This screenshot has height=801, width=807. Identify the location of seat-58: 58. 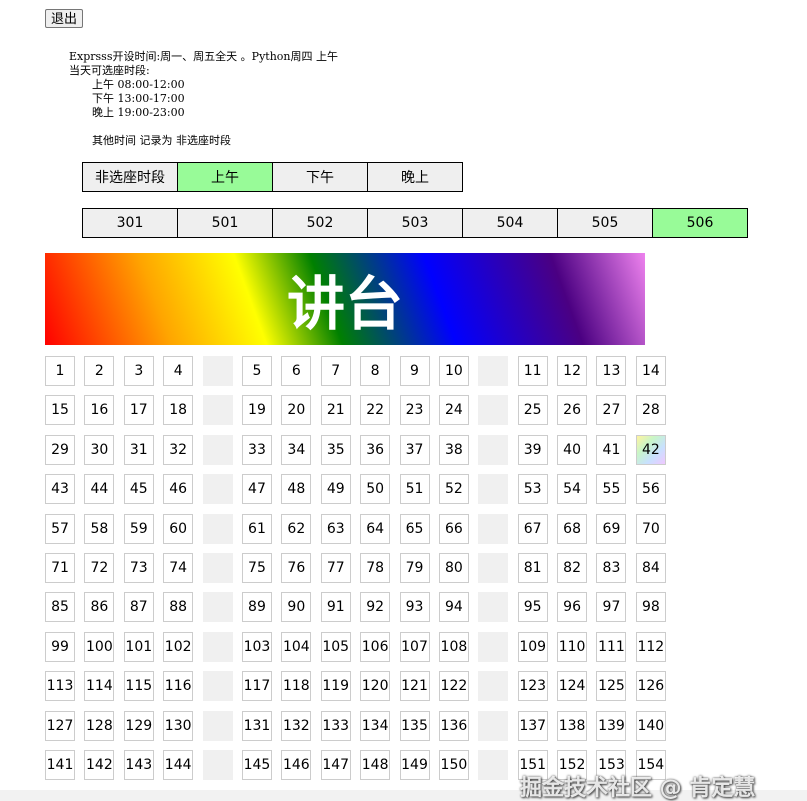
(99, 528).